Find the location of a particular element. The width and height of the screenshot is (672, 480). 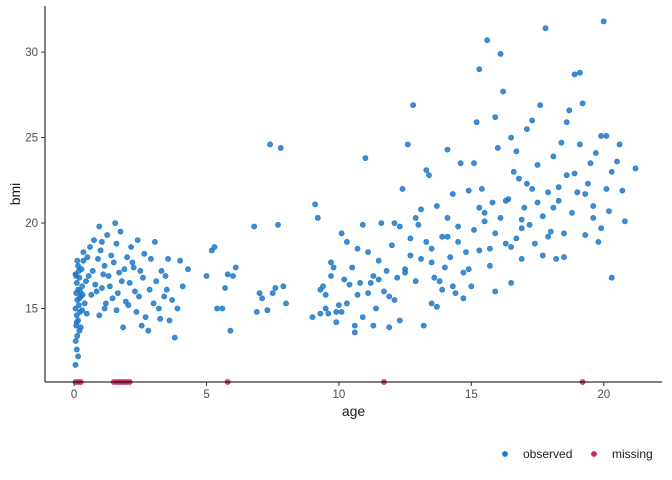

legend-label-observed: observed is located at coordinates (547, 454).